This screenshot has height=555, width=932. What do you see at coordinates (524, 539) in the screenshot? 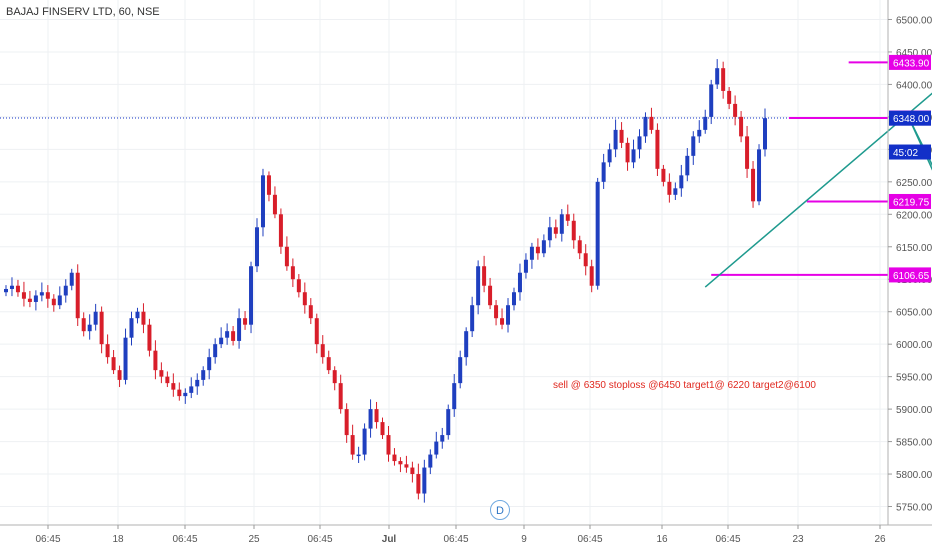
I see `time-tick-label: 9` at bounding box center [524, 539].